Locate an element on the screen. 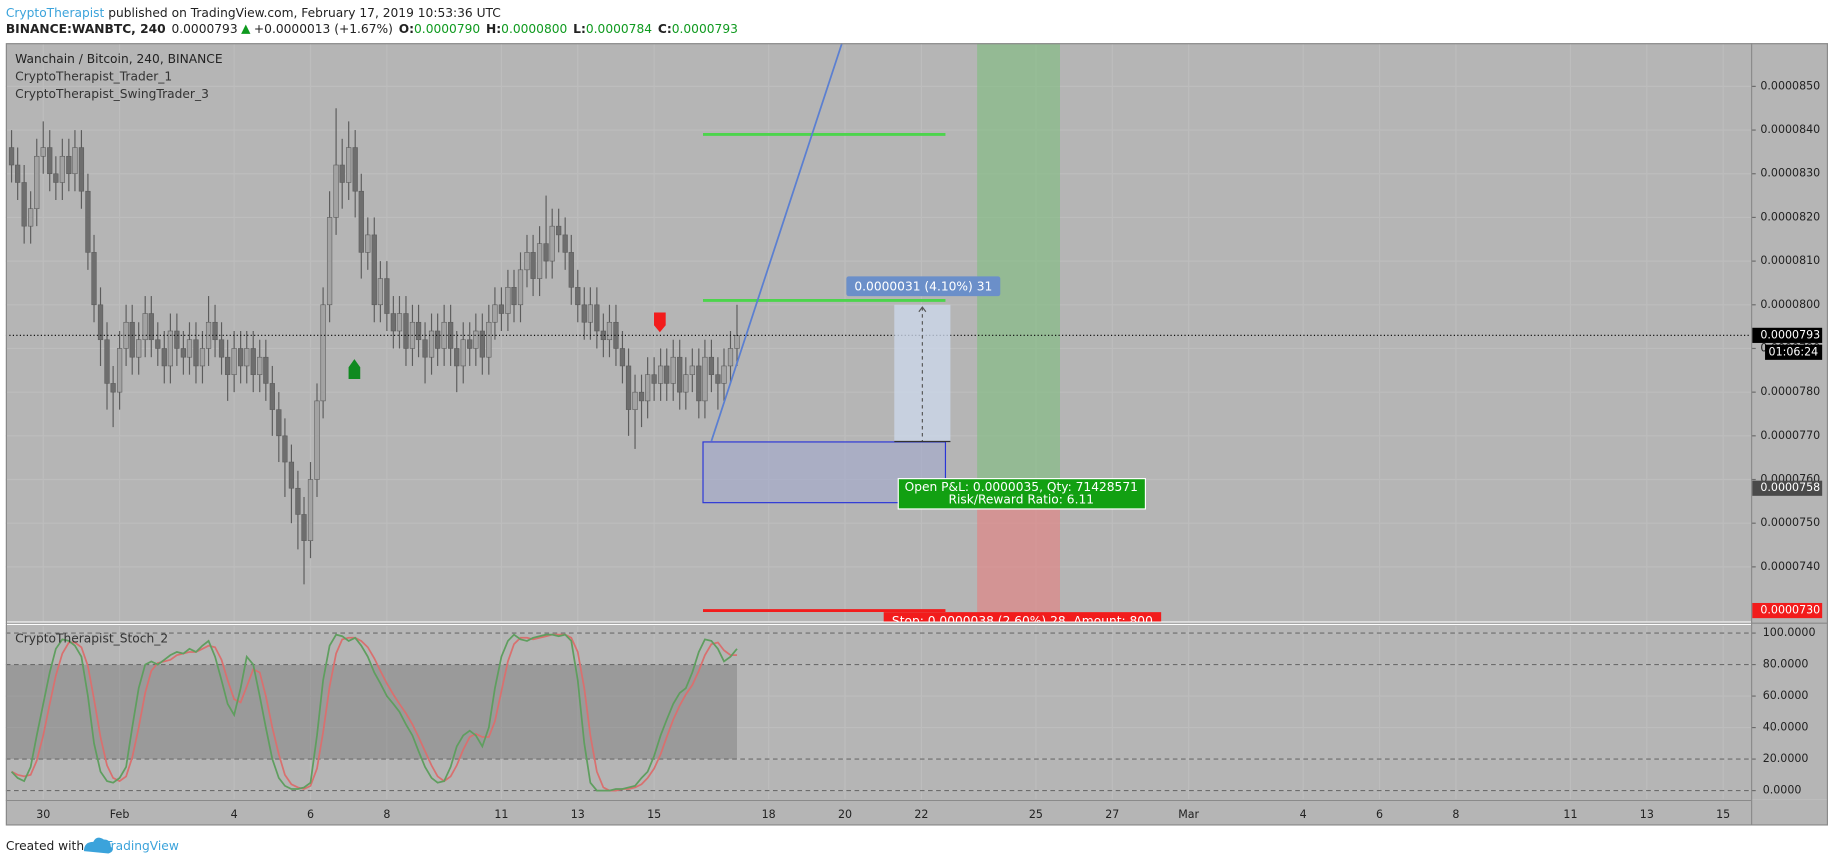 This screenshot has height=864, width=1828. x-tick-label: 8 is located at coordinates (1455, 814).